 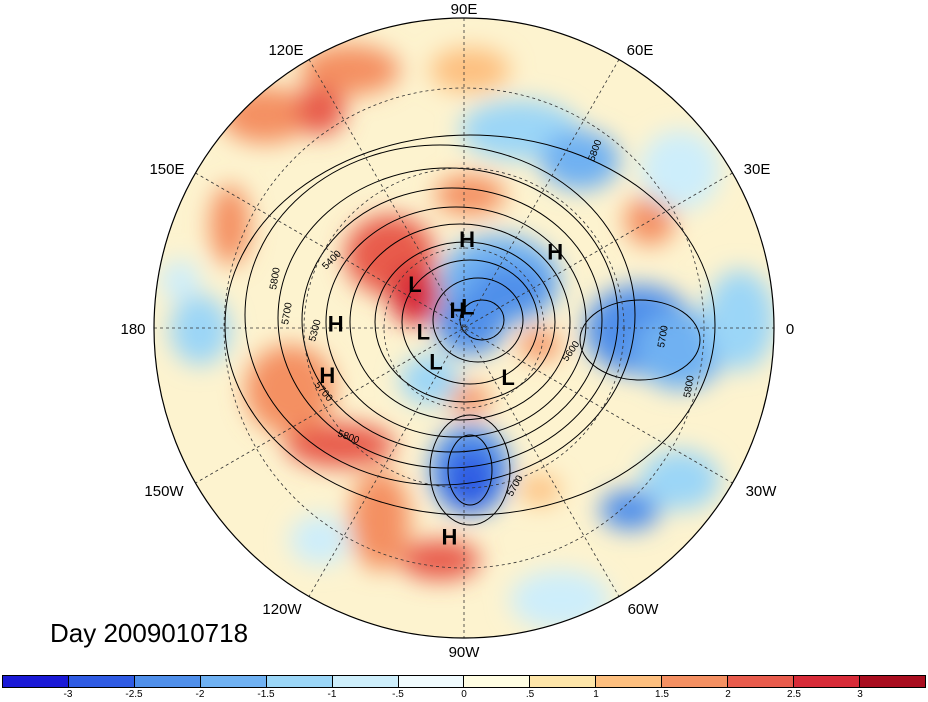 I want to click on colorbar-tick-label: -2, so click(x=200, y=694).